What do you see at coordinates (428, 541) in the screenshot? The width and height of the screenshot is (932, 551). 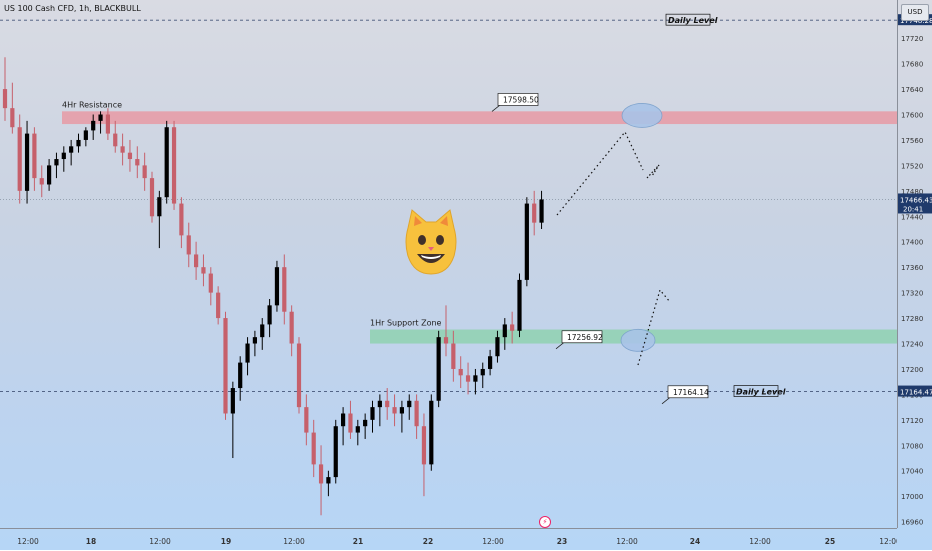 I see `time-tick-label: 22` at bounding box center [428, 541].